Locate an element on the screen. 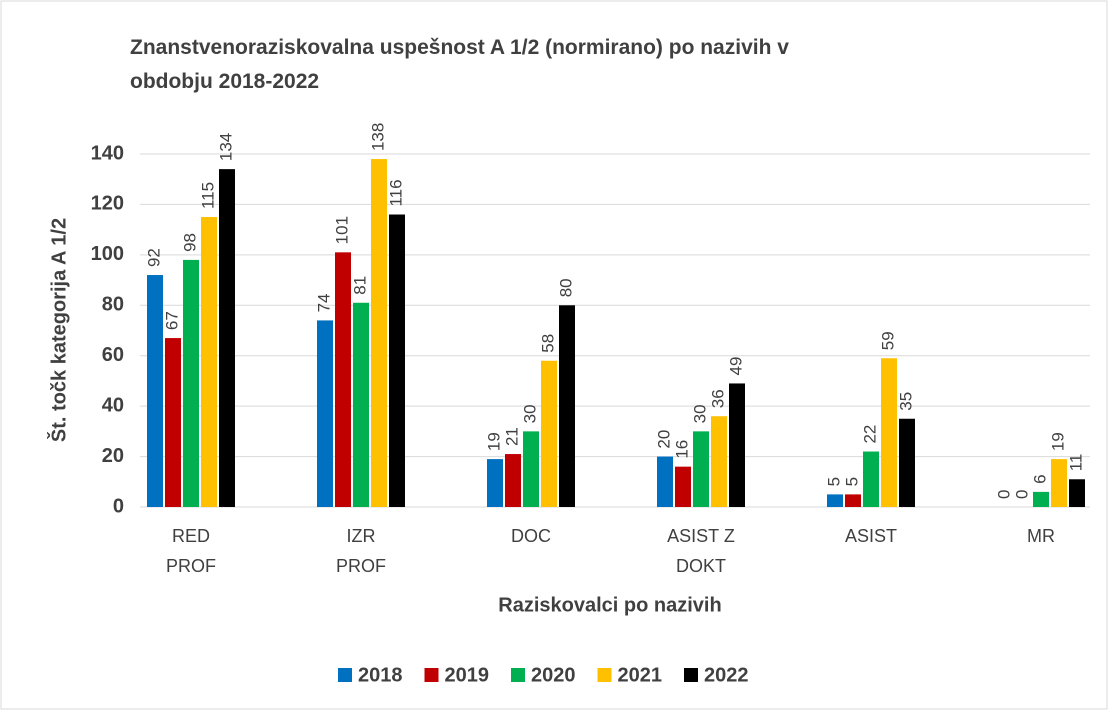 The image size is (1109, 711). data-label: 35 is located at coordinates (905, 401).